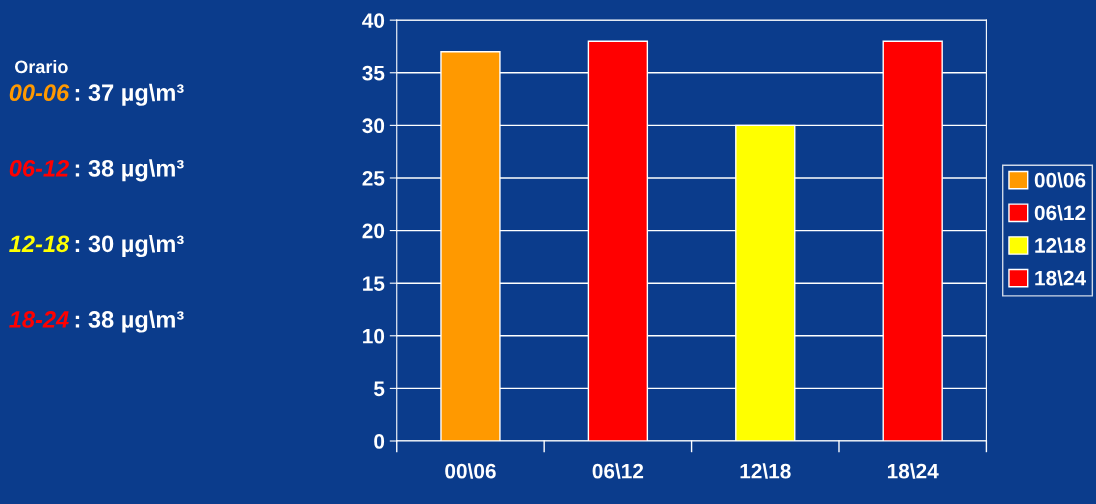  Describe the element at coordinates (1060, 180) in the screenshot. I see `legend-label: 00\06` at that location.